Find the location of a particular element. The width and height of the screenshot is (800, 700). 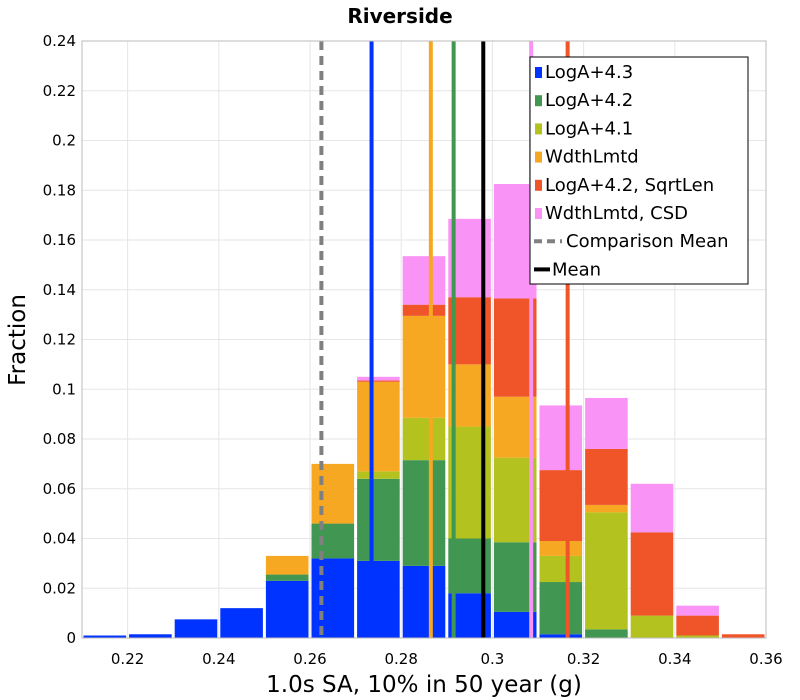

legend-box is located at coordinates (639, 170).